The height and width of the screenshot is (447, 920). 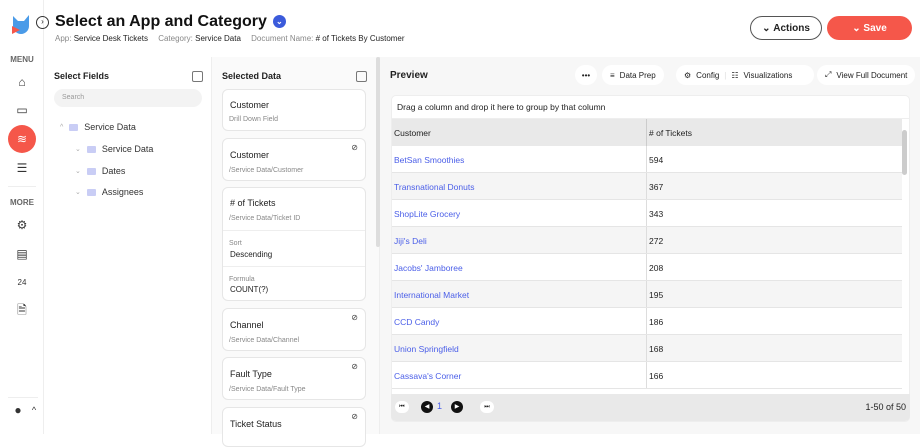 What do you see at coordinates (519, 375) in the screenshot?
I see `customer-link: Cassava's Corner` at bounding box center [519, 375].